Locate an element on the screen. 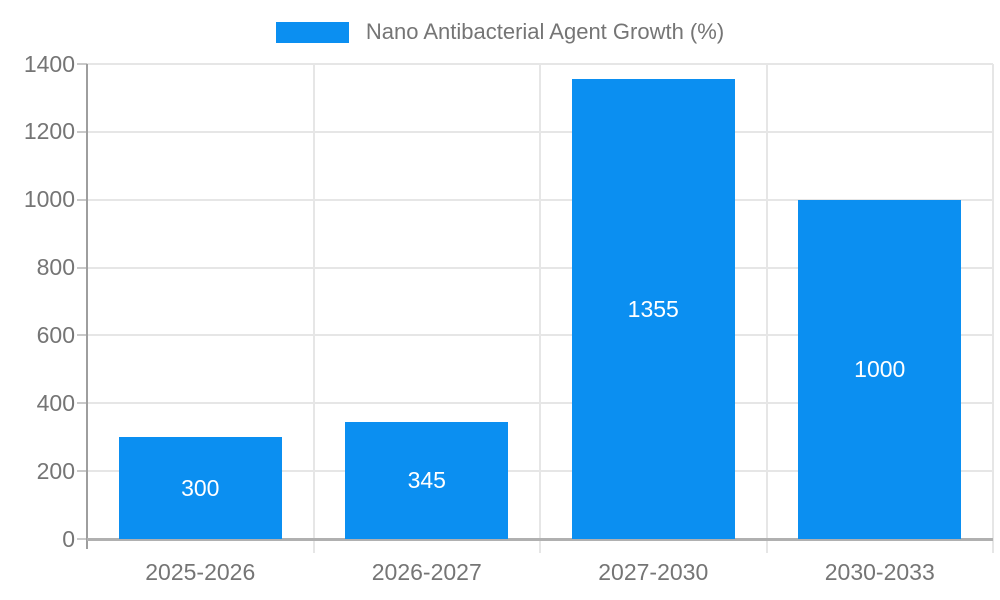  x-axis-line is located at coordinates (540, 539).